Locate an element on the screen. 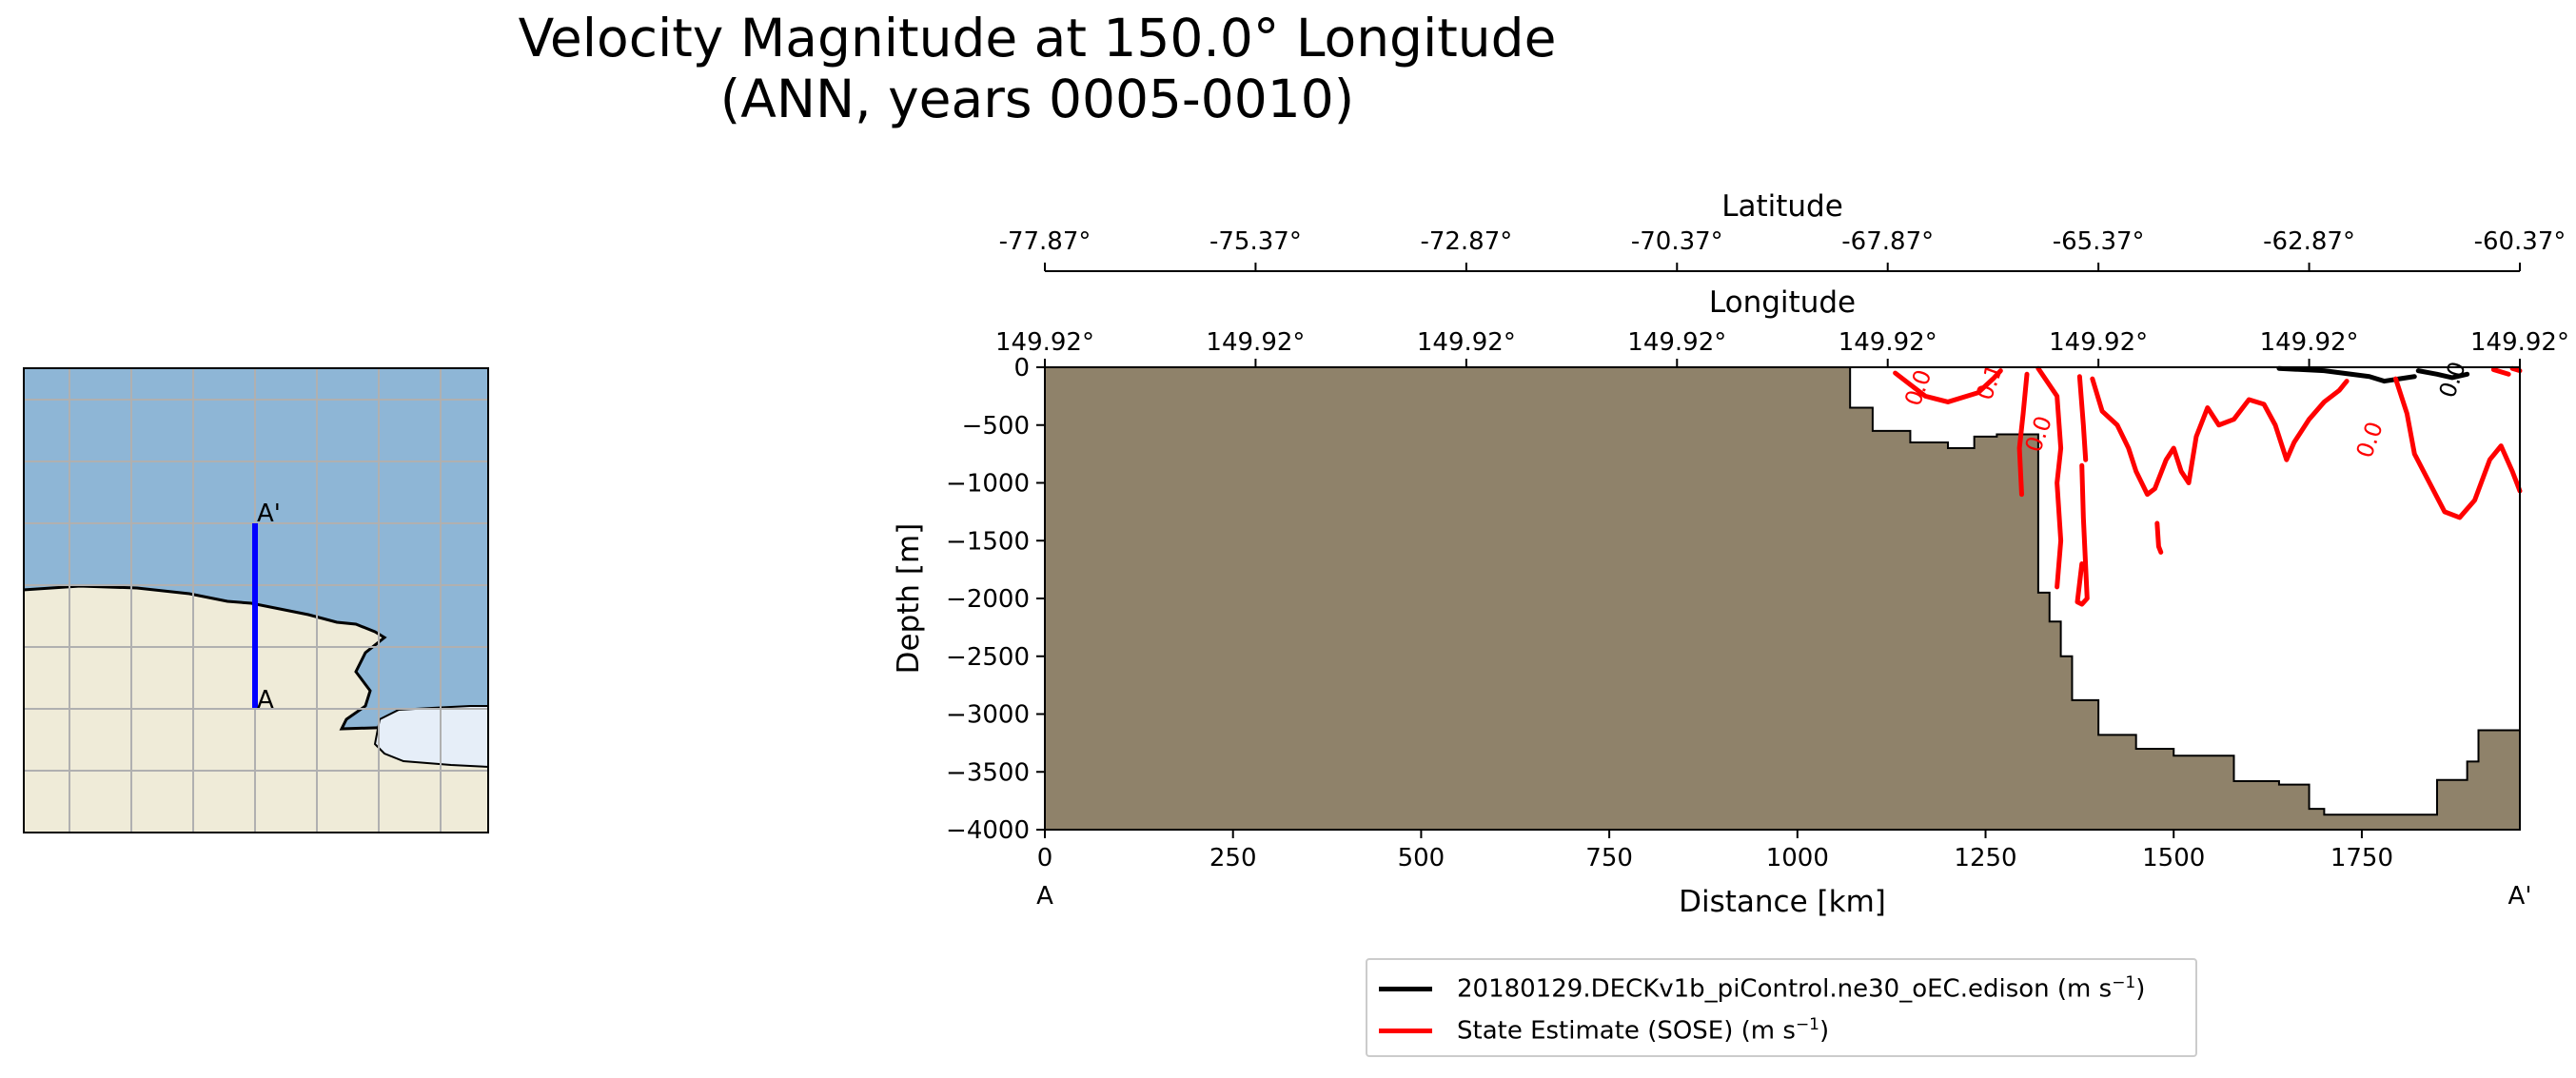 The height and width of the screenshot is (1078, 2576). x-endpoint-start: A is located at coordinates (1044, 896).